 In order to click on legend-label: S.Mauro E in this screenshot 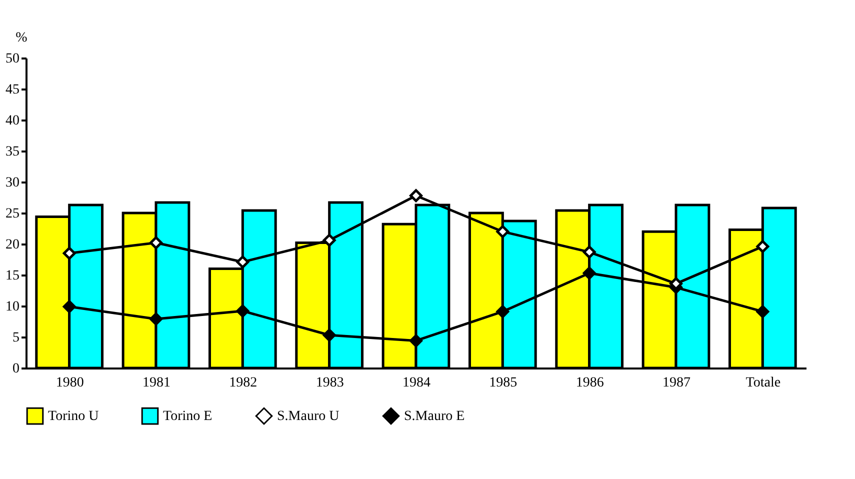, I will do `click(434, 416)`.